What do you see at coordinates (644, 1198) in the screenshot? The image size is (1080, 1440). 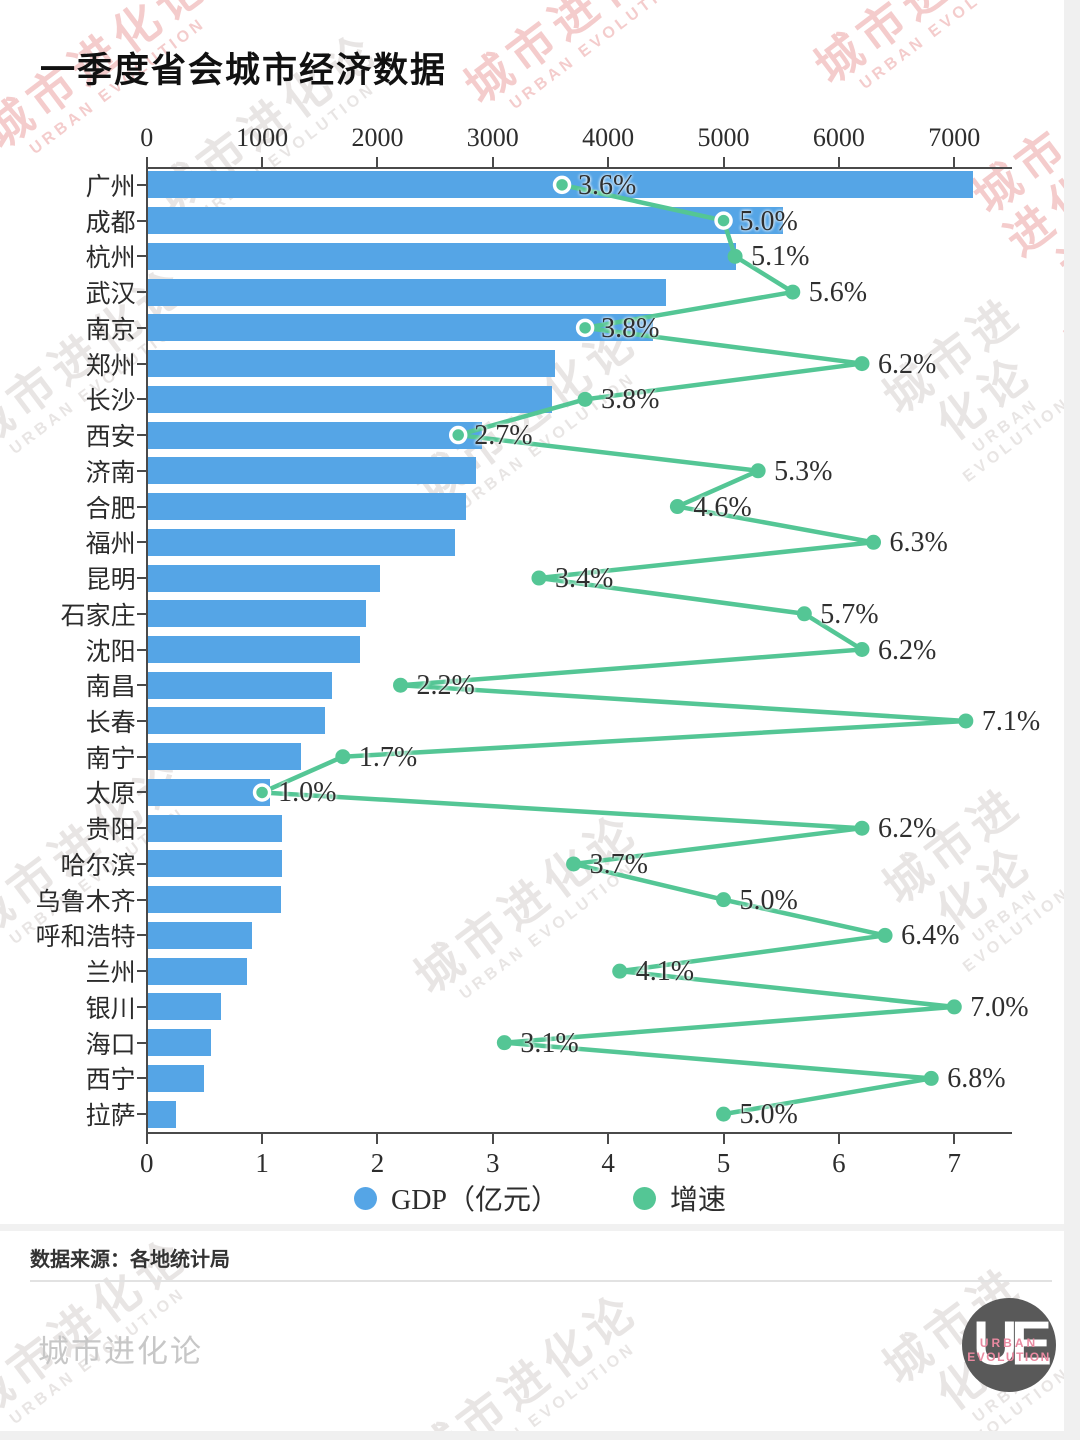 I see `growth-legend-dot-icon` at bounding box center [644, 1198].